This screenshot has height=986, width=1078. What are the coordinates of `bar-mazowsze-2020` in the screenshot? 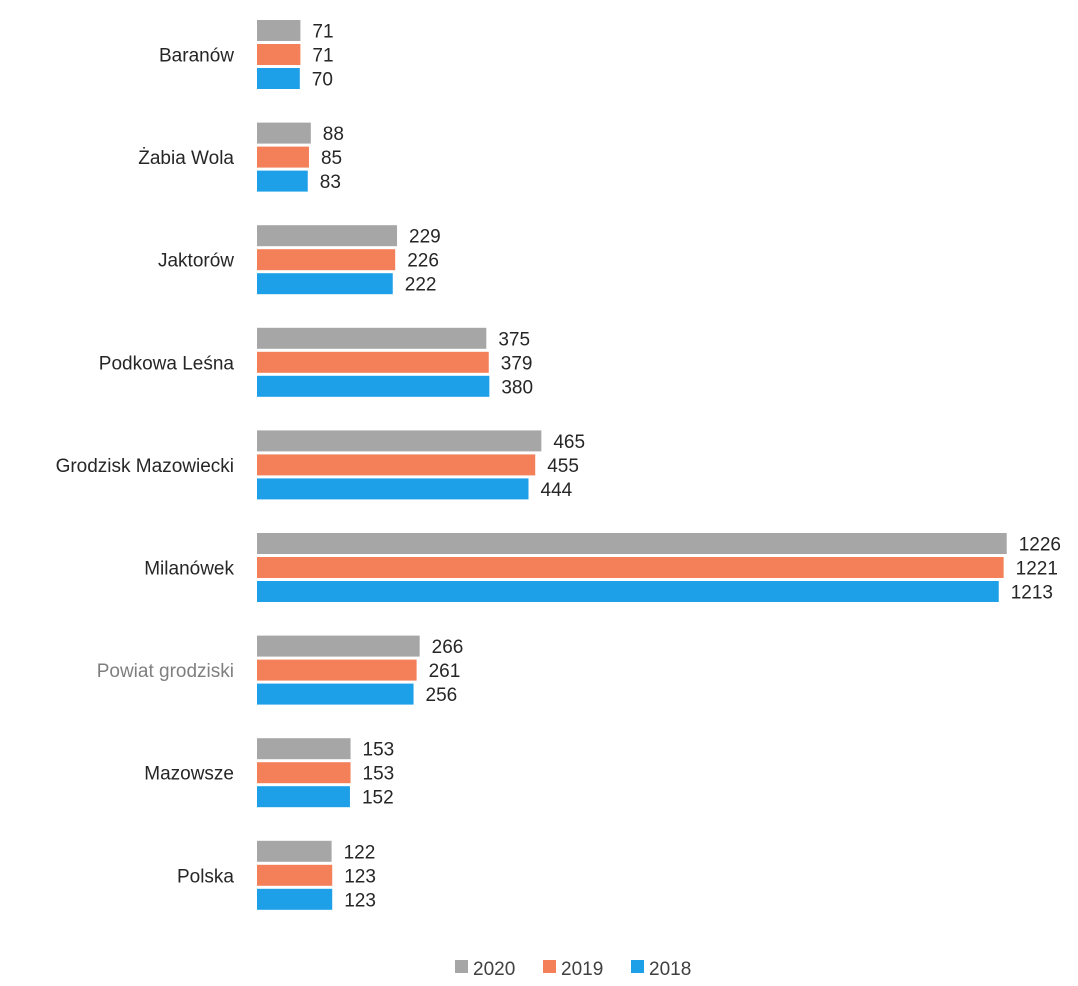 It's located at (304, 749).